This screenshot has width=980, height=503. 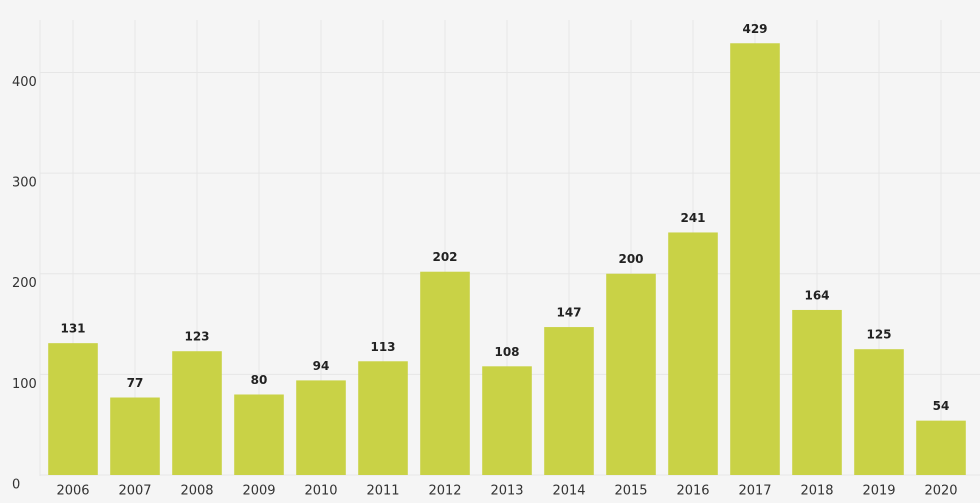 What do you see at coordinates (630, 491) in the screenshot?
I see `x-tick-label: 2015` at bounding box center [630, 491].